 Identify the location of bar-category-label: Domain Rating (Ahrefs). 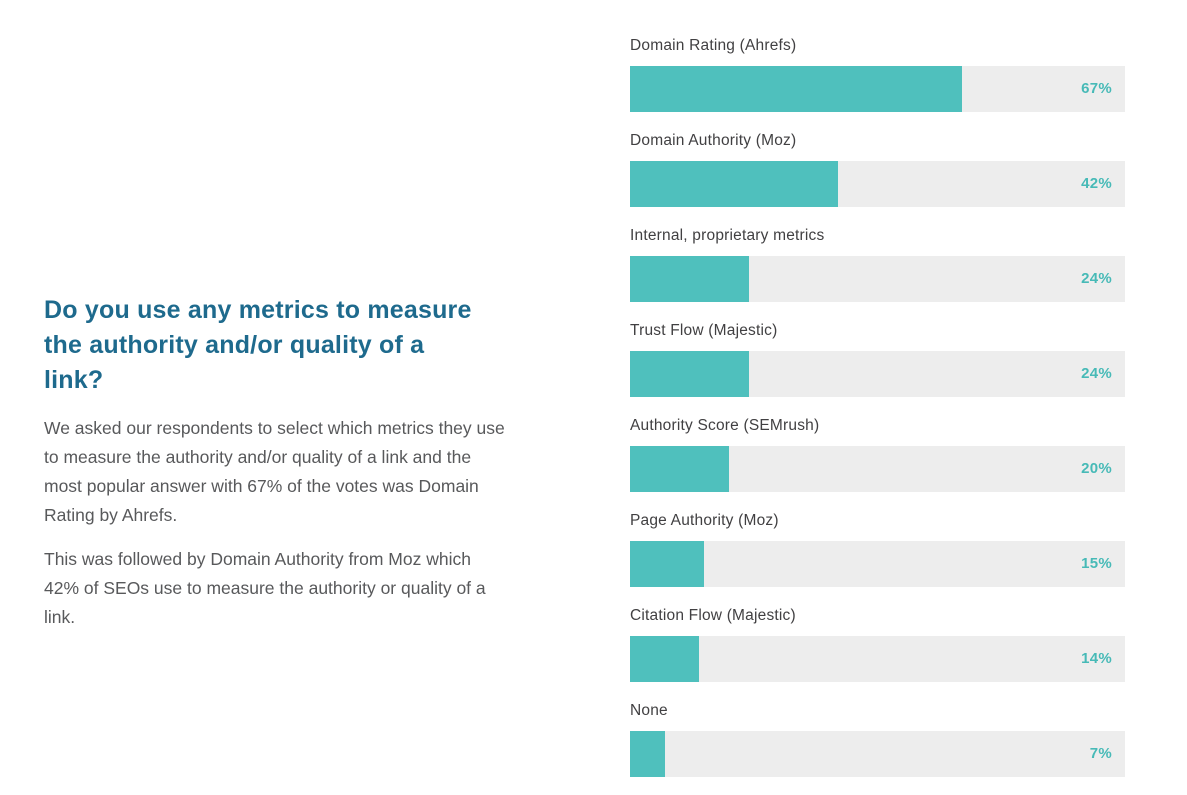
(713, 45).